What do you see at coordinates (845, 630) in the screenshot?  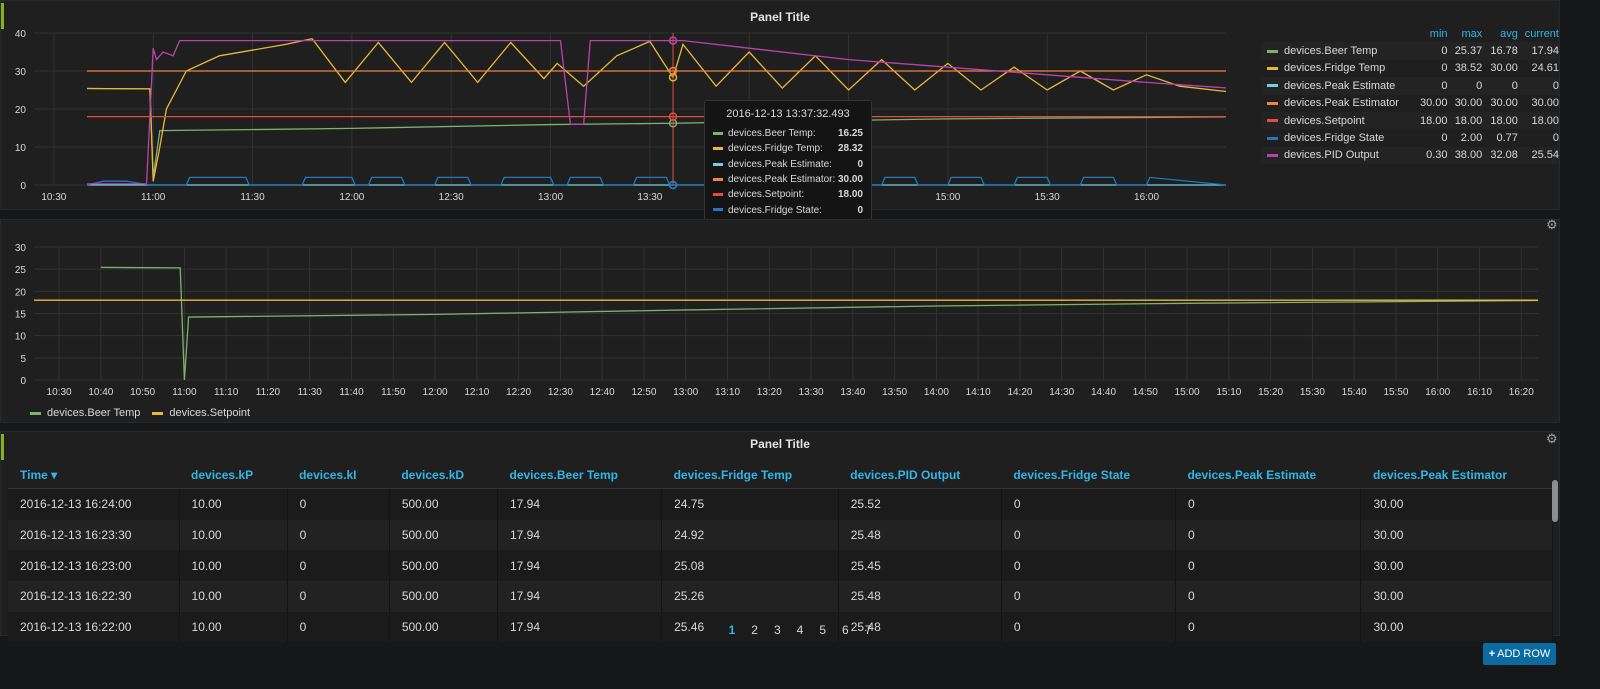 I see `page-link: 6` at bounding box center [845, 630].